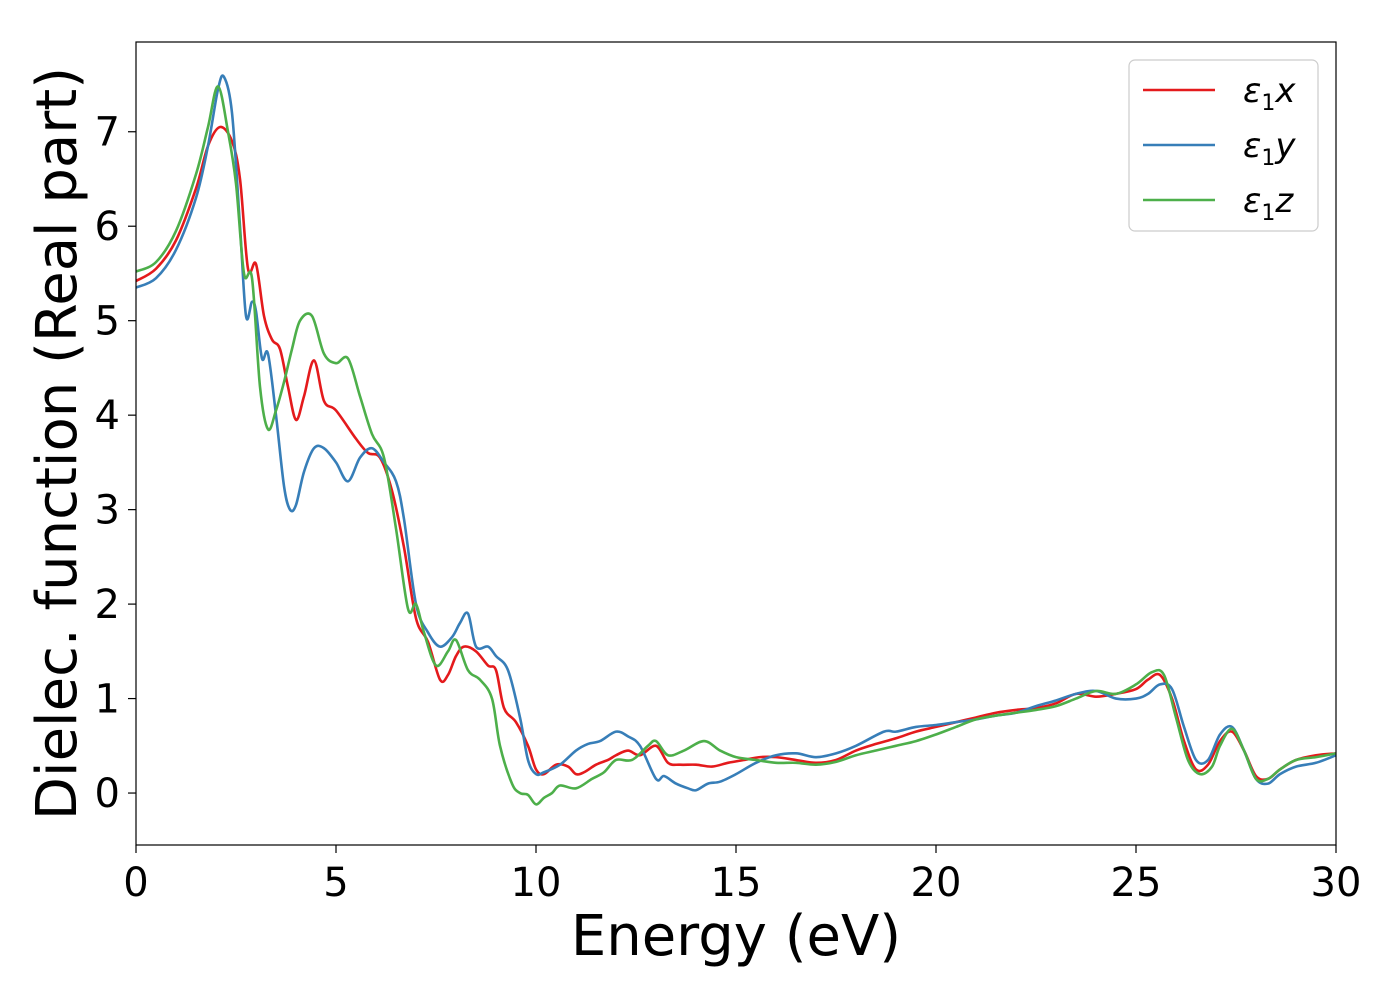  Describe the element at coordinates (107, 227) in the screenshot. I see `y-tick-label: 6` at that location.